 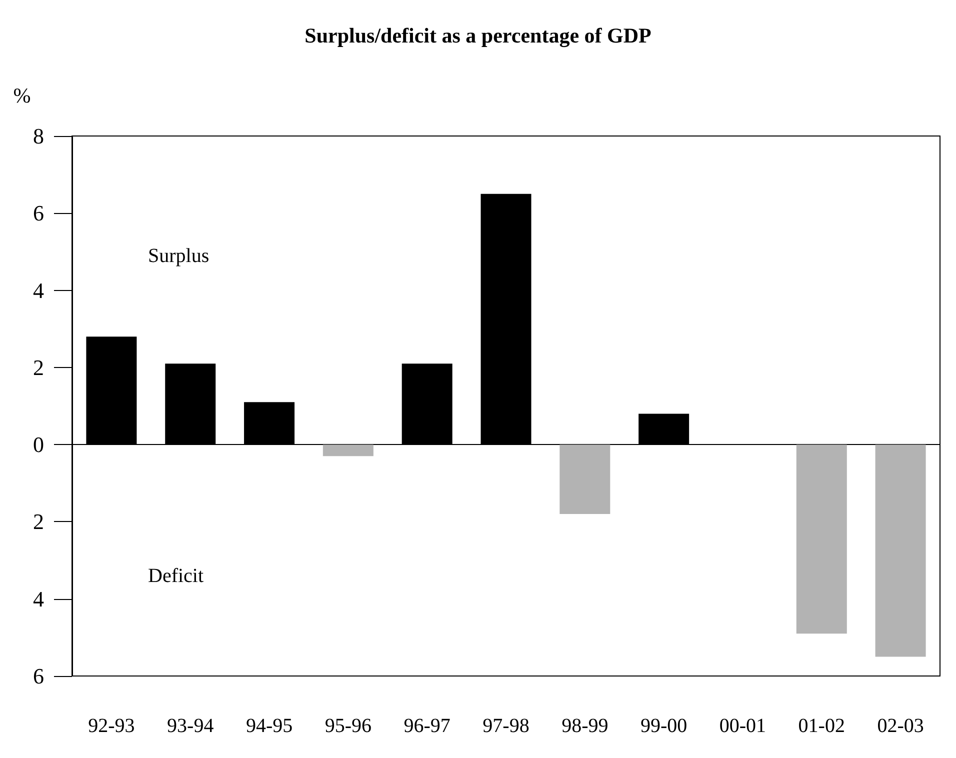 What do you see at coordinates (900, 726) in the screenshot?
I see `x-tick-label: 02-03` at bounding box center [900, 726].